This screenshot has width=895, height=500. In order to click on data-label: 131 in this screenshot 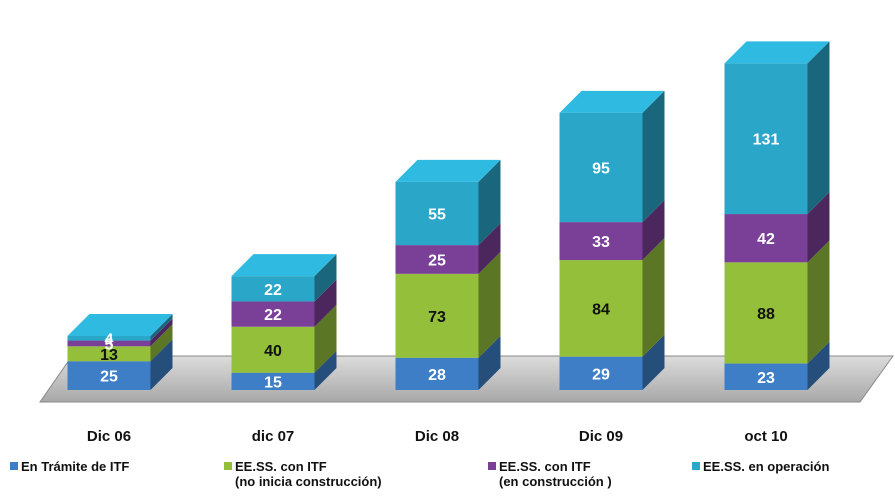, I will do `click(766, 140)`.